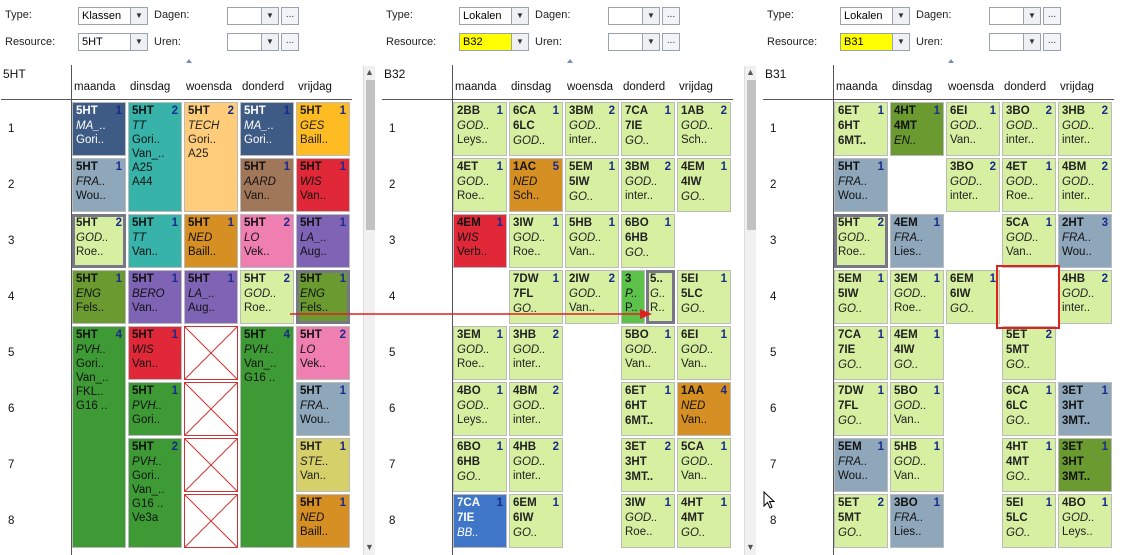 The height and width of the screenshot is (555, 1125). Describe the element at coordinates (704, 129) in the screenshot. I see `lesson-block: 1AB 2 GOD.. Sch..` at that location.